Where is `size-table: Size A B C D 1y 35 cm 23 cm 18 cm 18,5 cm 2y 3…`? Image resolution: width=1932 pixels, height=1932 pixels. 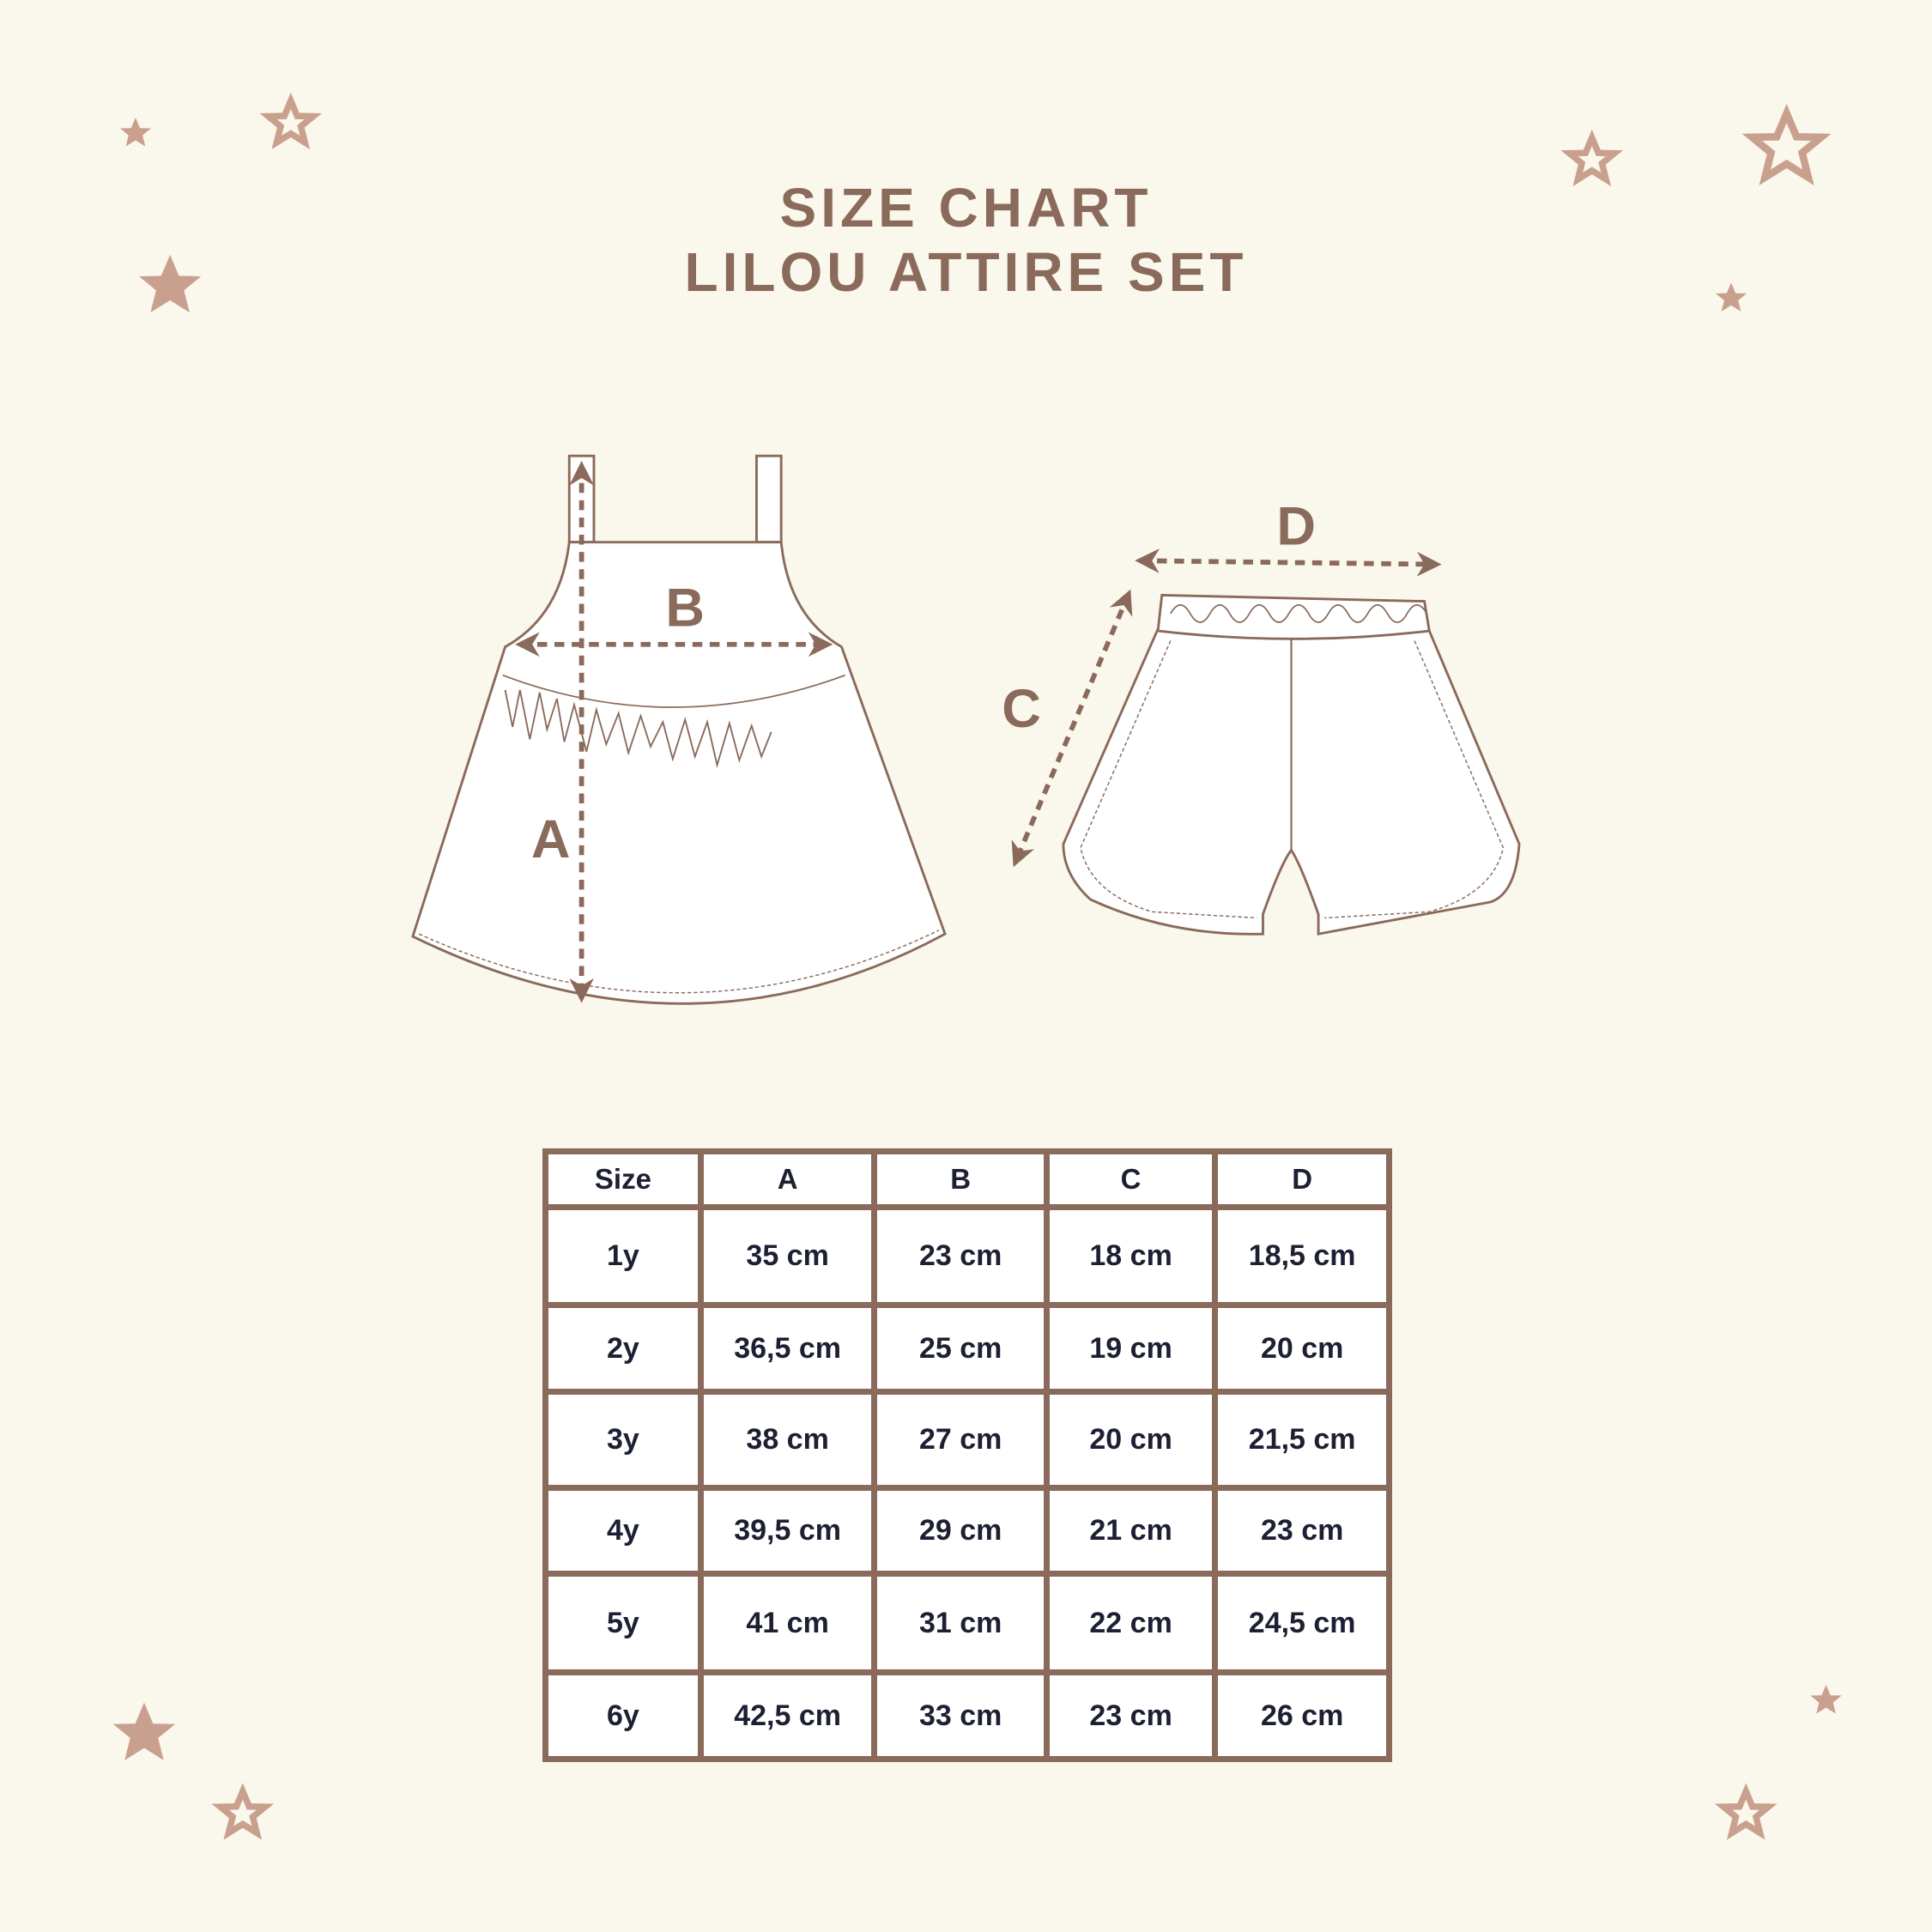
size-table: Size A B C D 1y 35 cm 23 cm 18 cm 18,5 cm 2y 3… is located at coordinates (967, 1455).